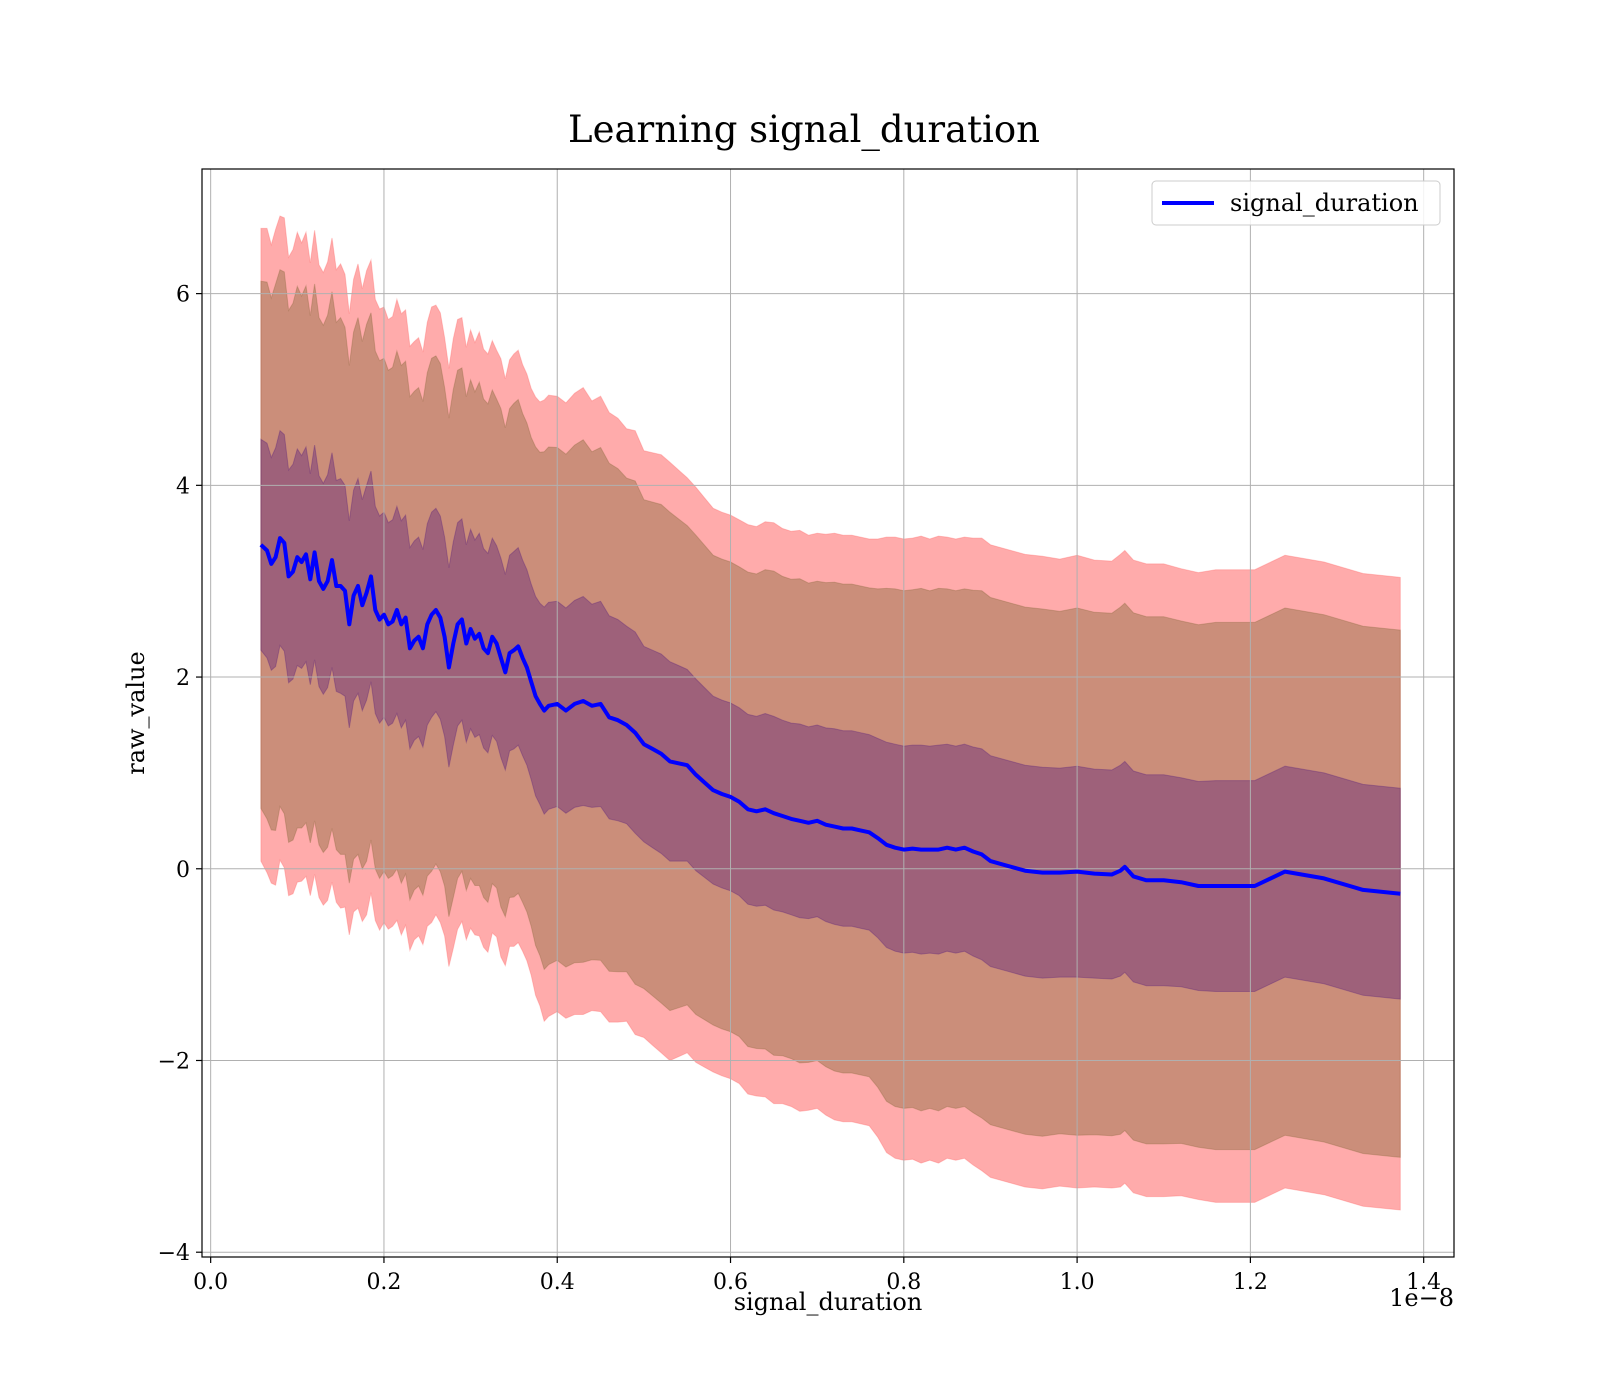 The width and height of the screenshot is (1600, 1400). Describe the element at coordinates (903, 1282) in the screenshot. I see `x-tick-label: 0.8` at that location.